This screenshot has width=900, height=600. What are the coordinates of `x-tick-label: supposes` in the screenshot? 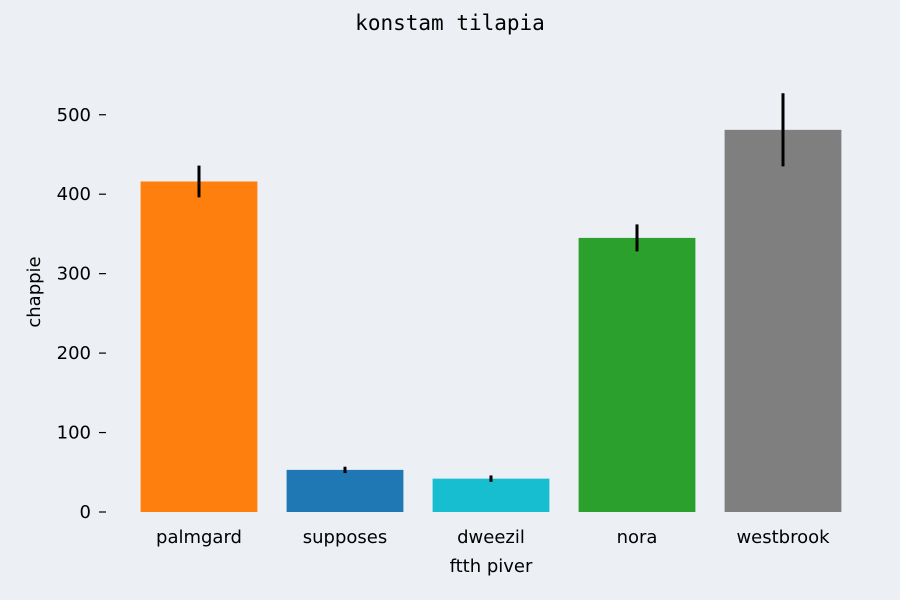 It's located at (345, 537).